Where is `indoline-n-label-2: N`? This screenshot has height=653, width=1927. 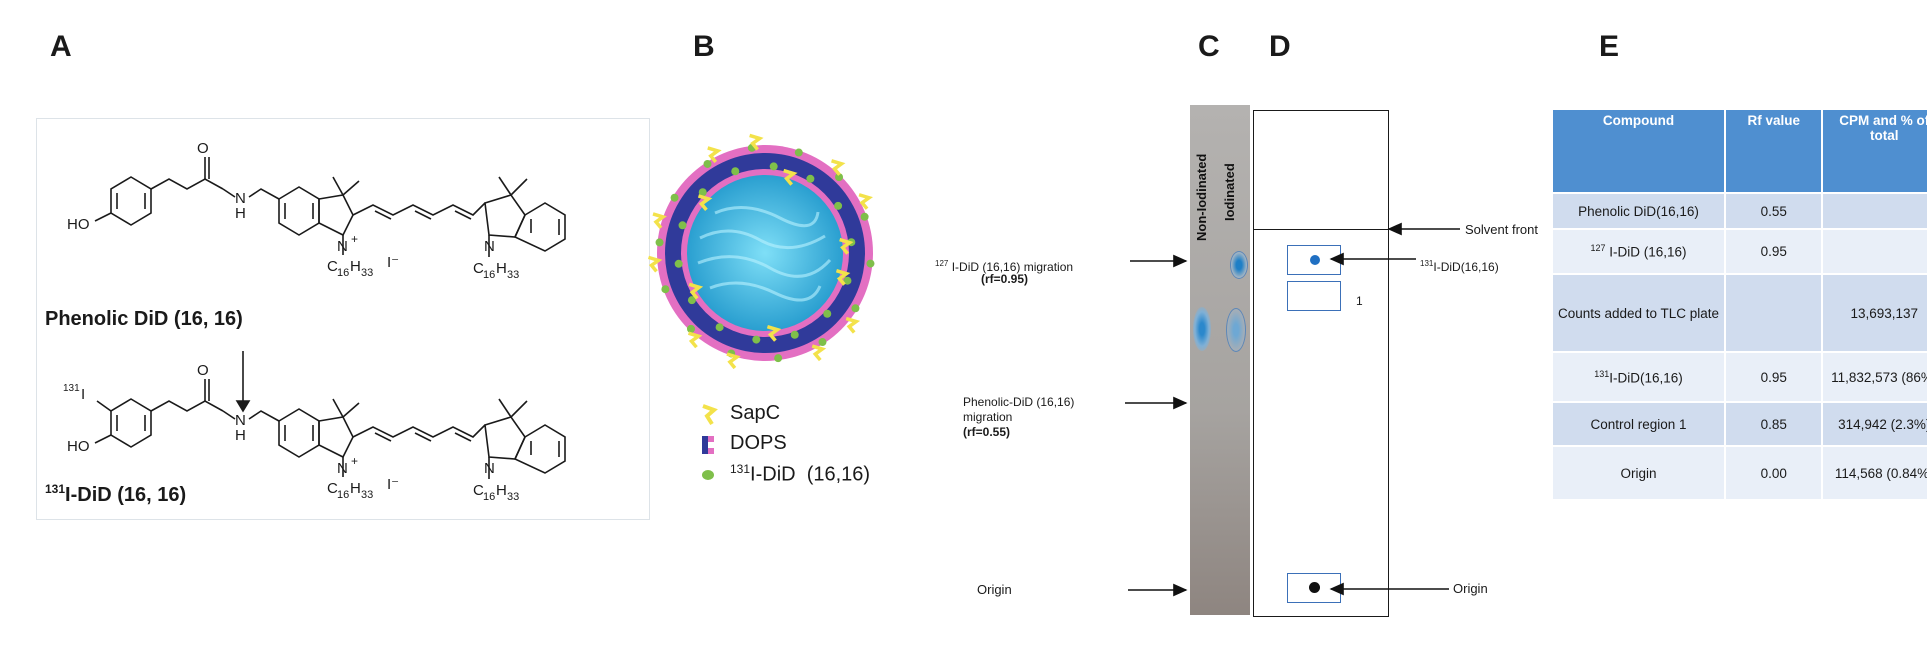
indoline-n-label-2: N is located at coordinates (489, 468).